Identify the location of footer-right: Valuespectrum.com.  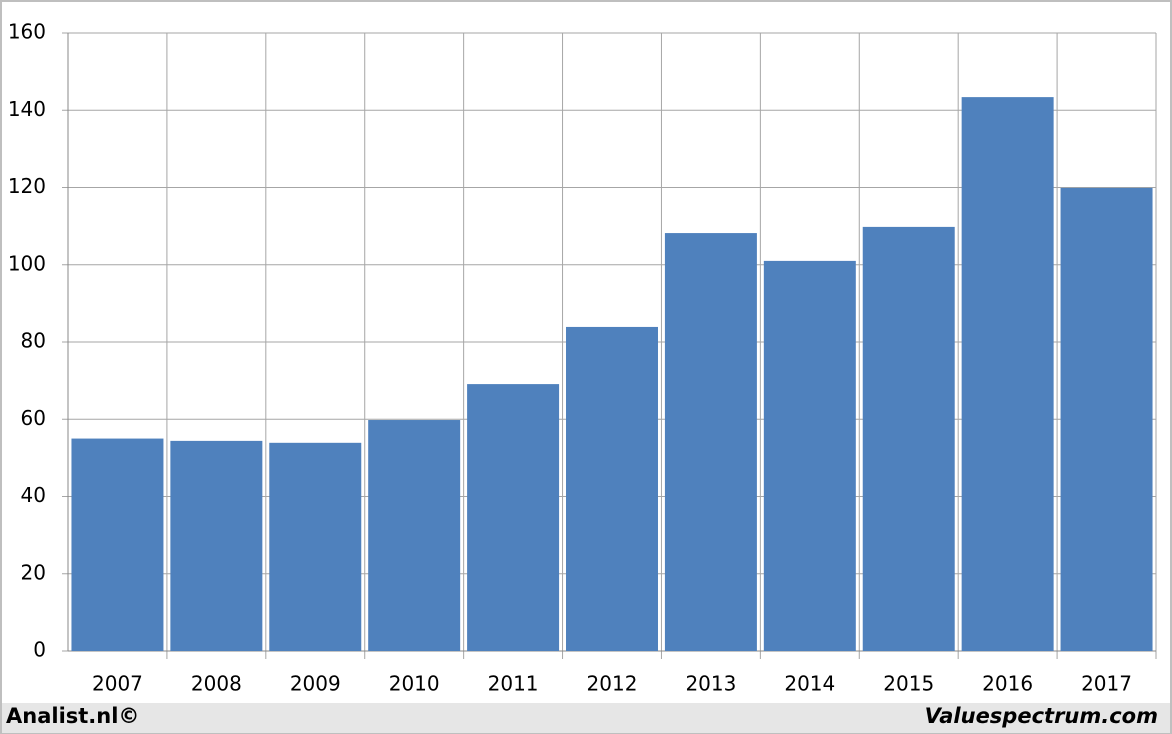
(1041, 716).